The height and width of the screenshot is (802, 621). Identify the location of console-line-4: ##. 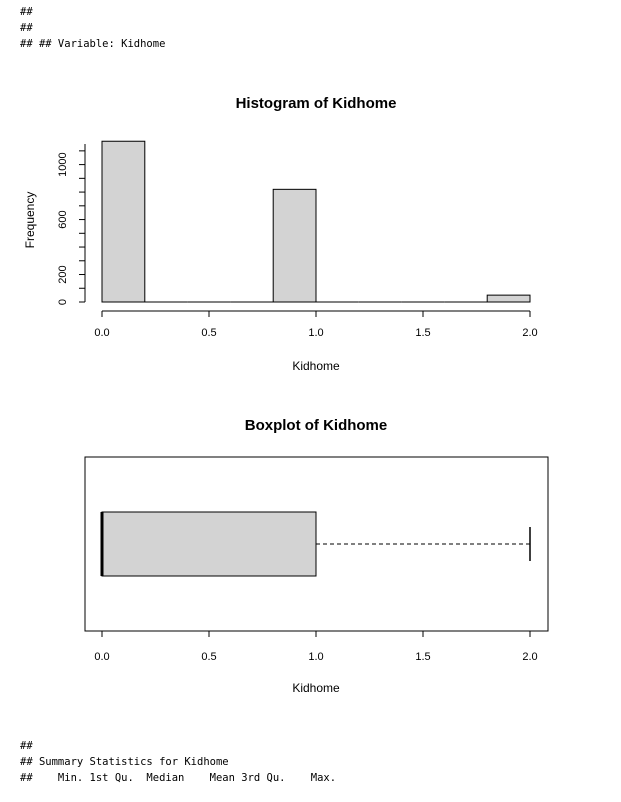
(26, 746).